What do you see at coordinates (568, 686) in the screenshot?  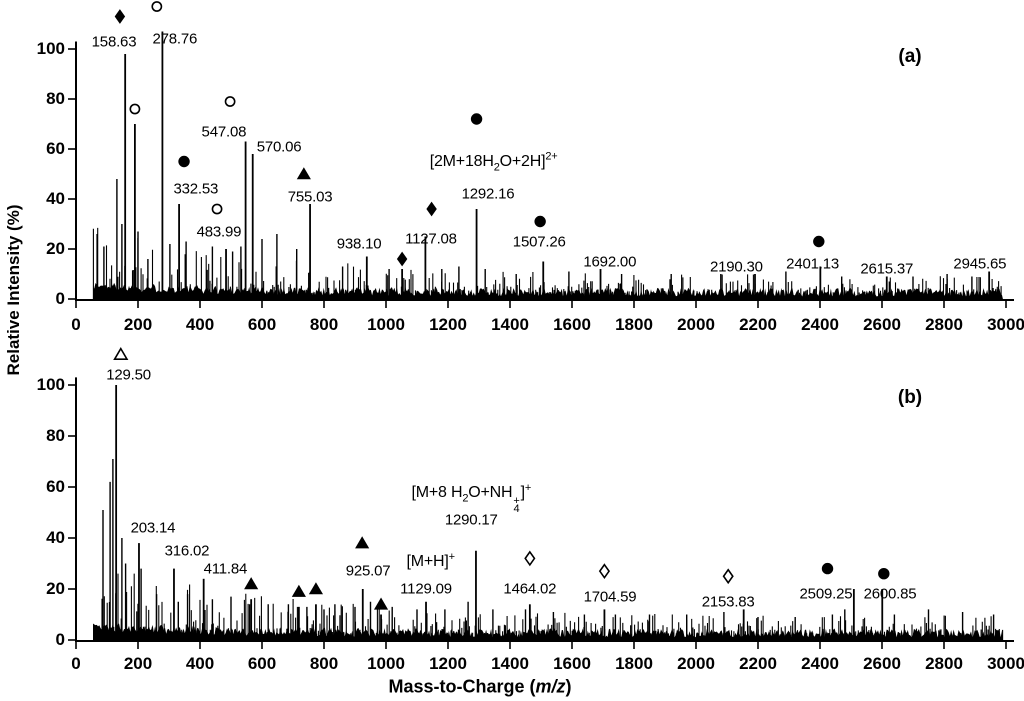 I see `x-axis-title-post: )` at bounding box center [568, 686].